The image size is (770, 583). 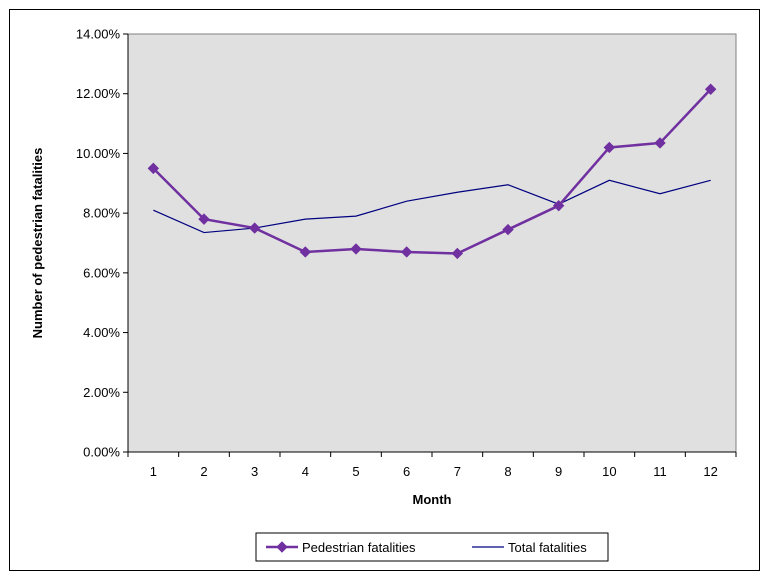 What do you see at coordinates (359, 547) in the screenshot?
I see `legend-label-pedestrian-fatalities: Pedestrian fatalities` at bounding box center [359, 547].